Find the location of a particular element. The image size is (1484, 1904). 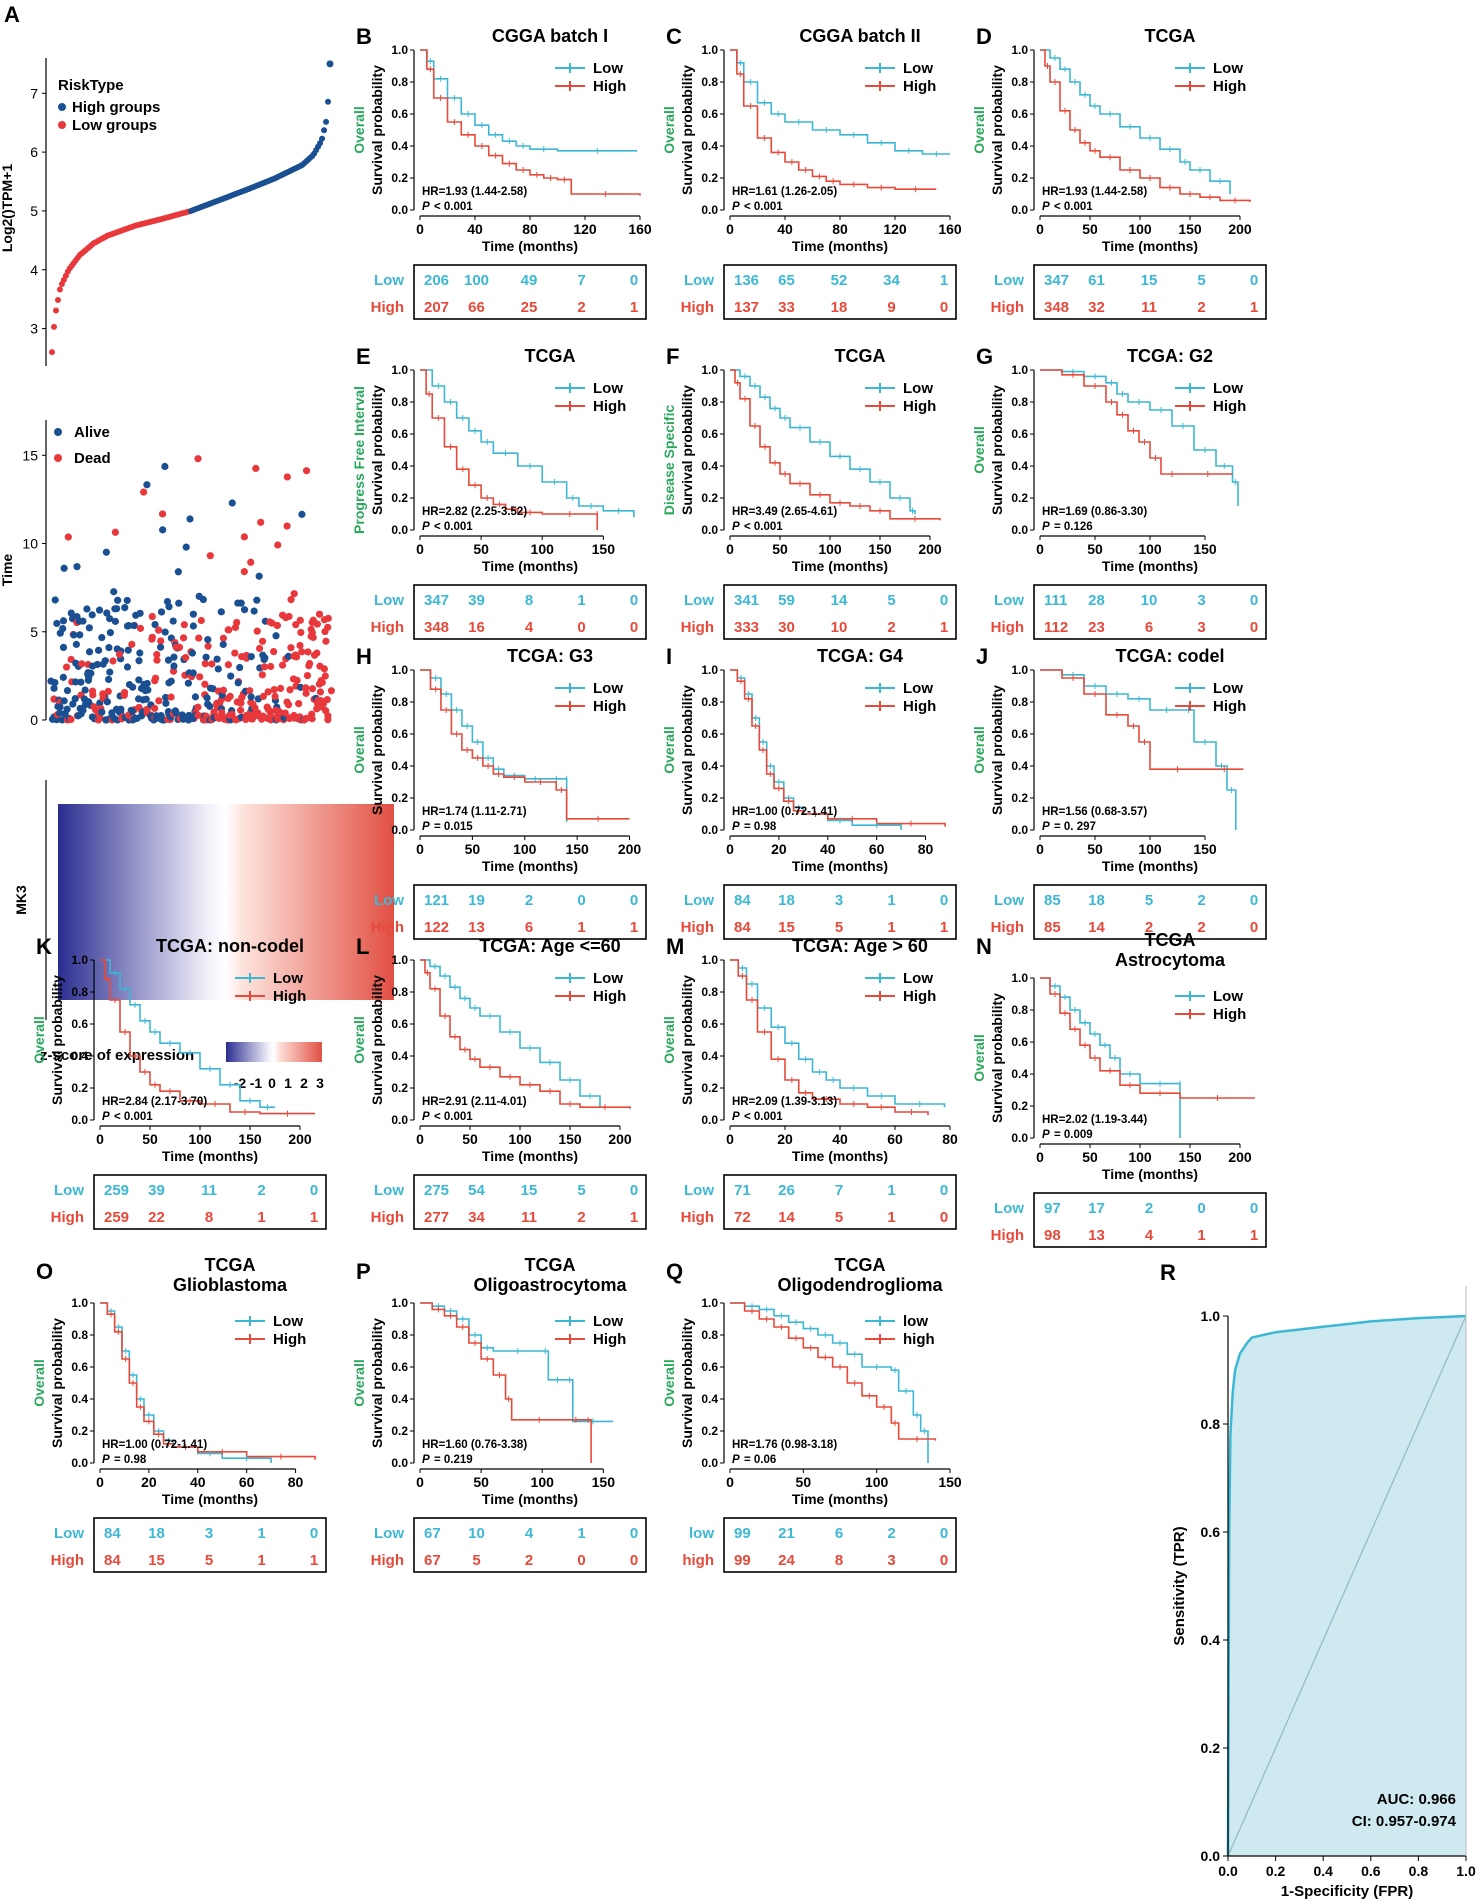

colorbar-tick-label: 2 is located at coordinates (304, 1083).